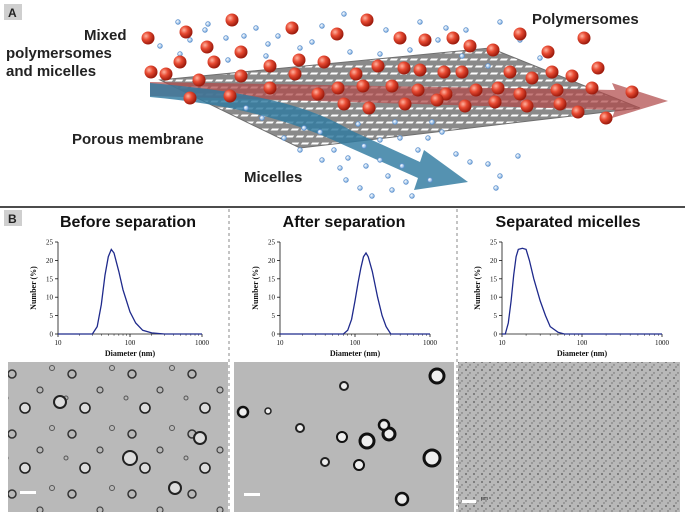  What do you see at coordinates (12, 13) in the screenshot?
I see `panel-a-label: A` at bounding box center [12, 13].